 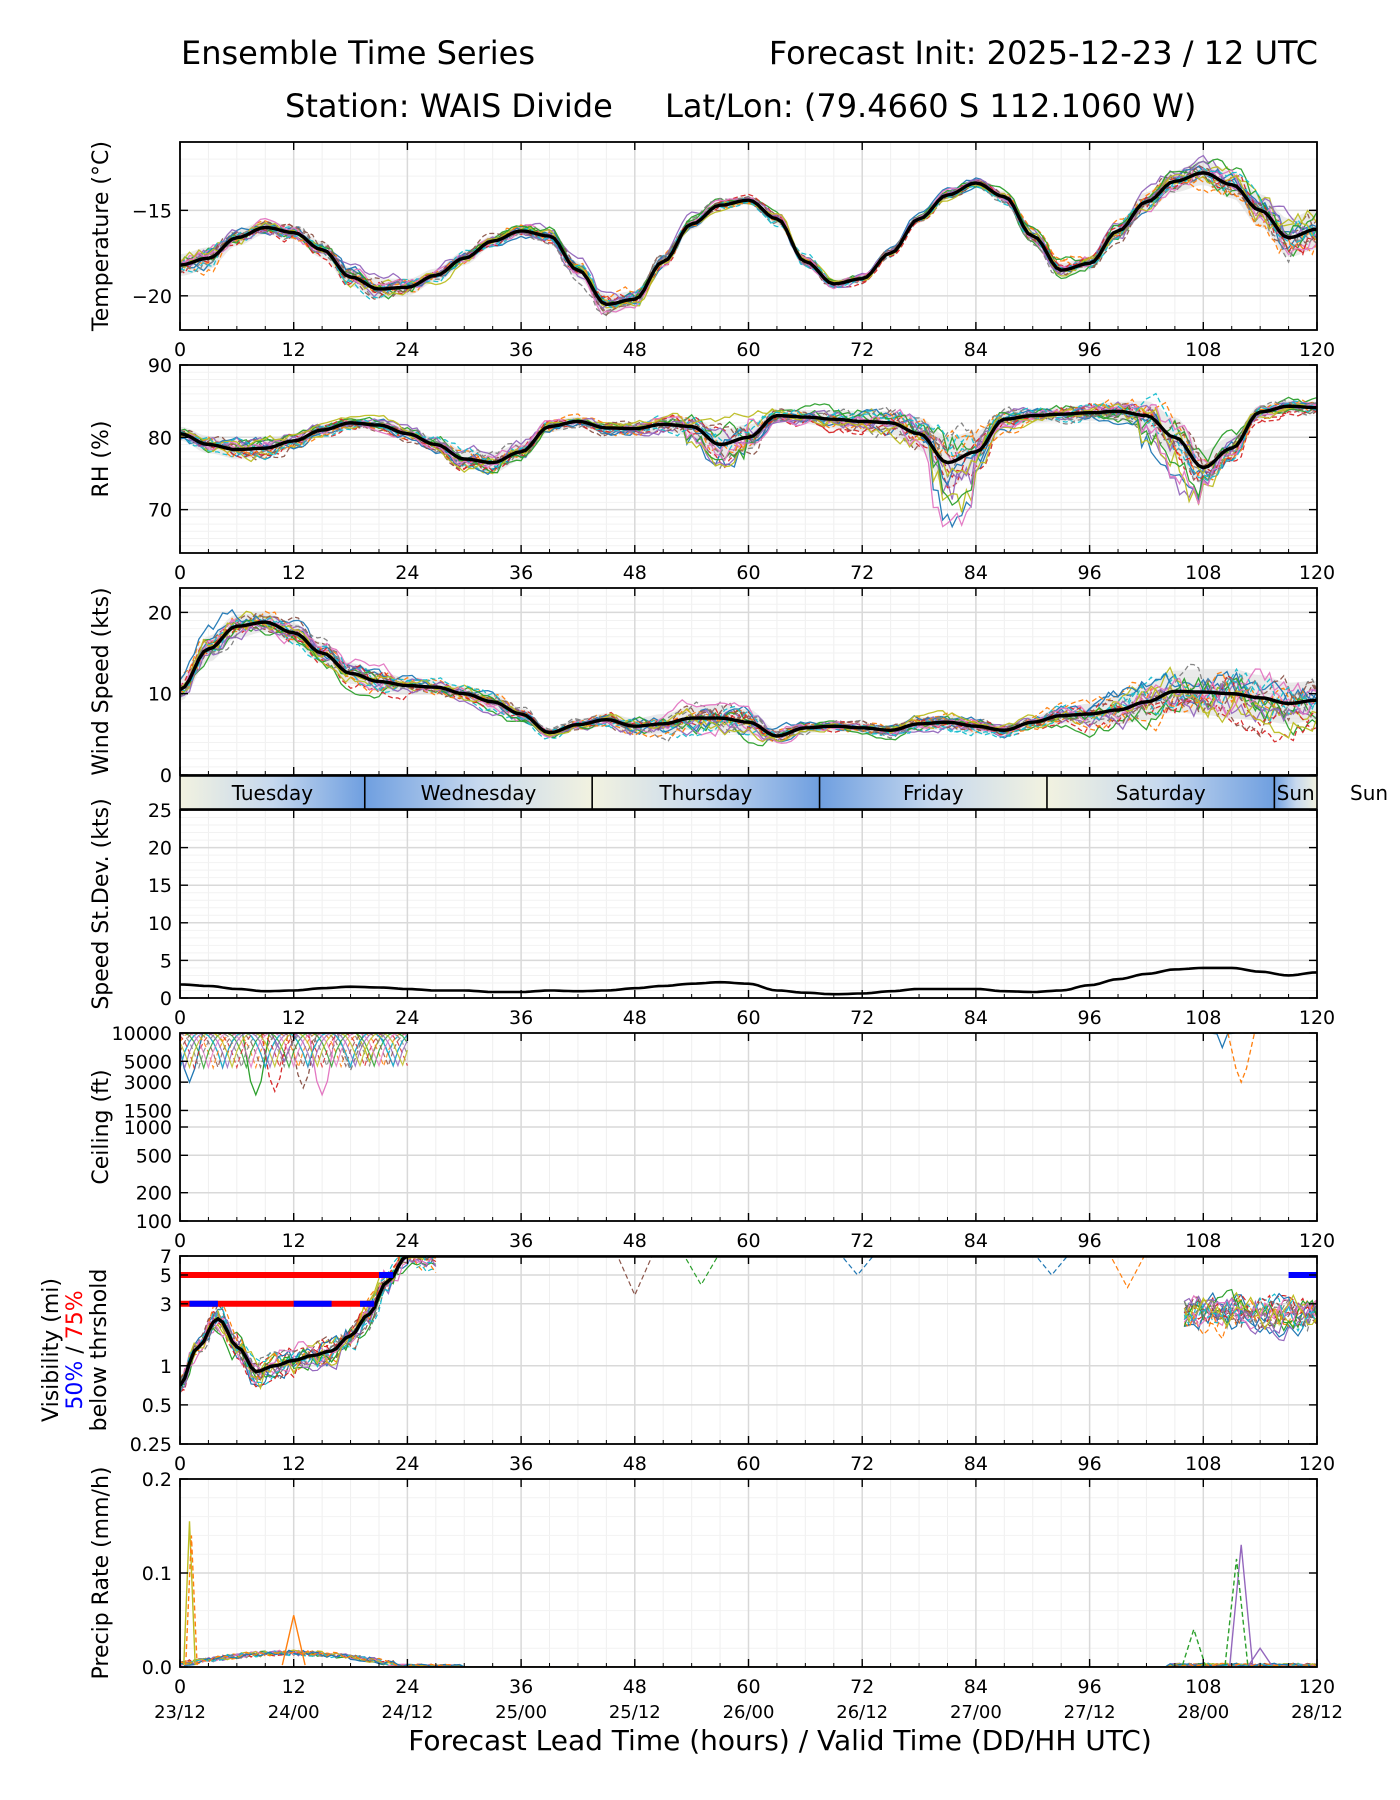 What do you see at coordinates (75, 1314) in the screenshot?
I see `legend-75: 75%` at bounding box center [75, 1314].